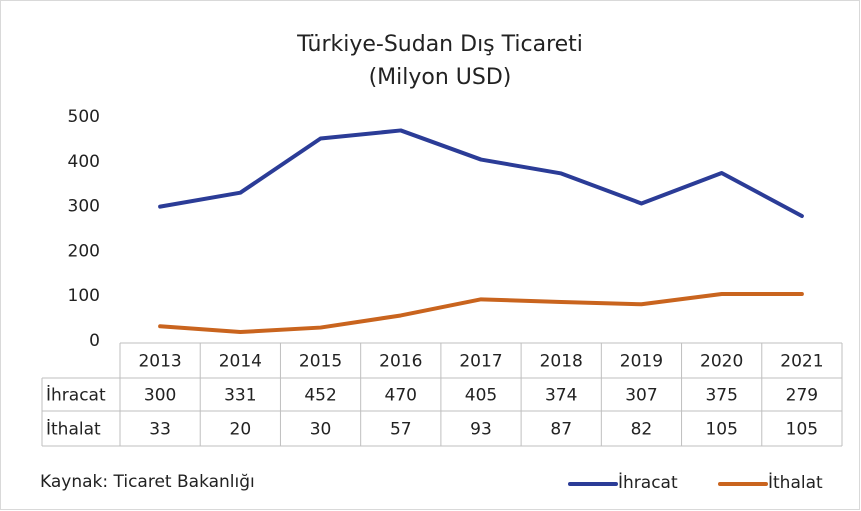 This screenshot has width=861, height=511. Describe the element at coordinates (84, 251) in the screenshot. I see `y-tick-label: 200` at that location.